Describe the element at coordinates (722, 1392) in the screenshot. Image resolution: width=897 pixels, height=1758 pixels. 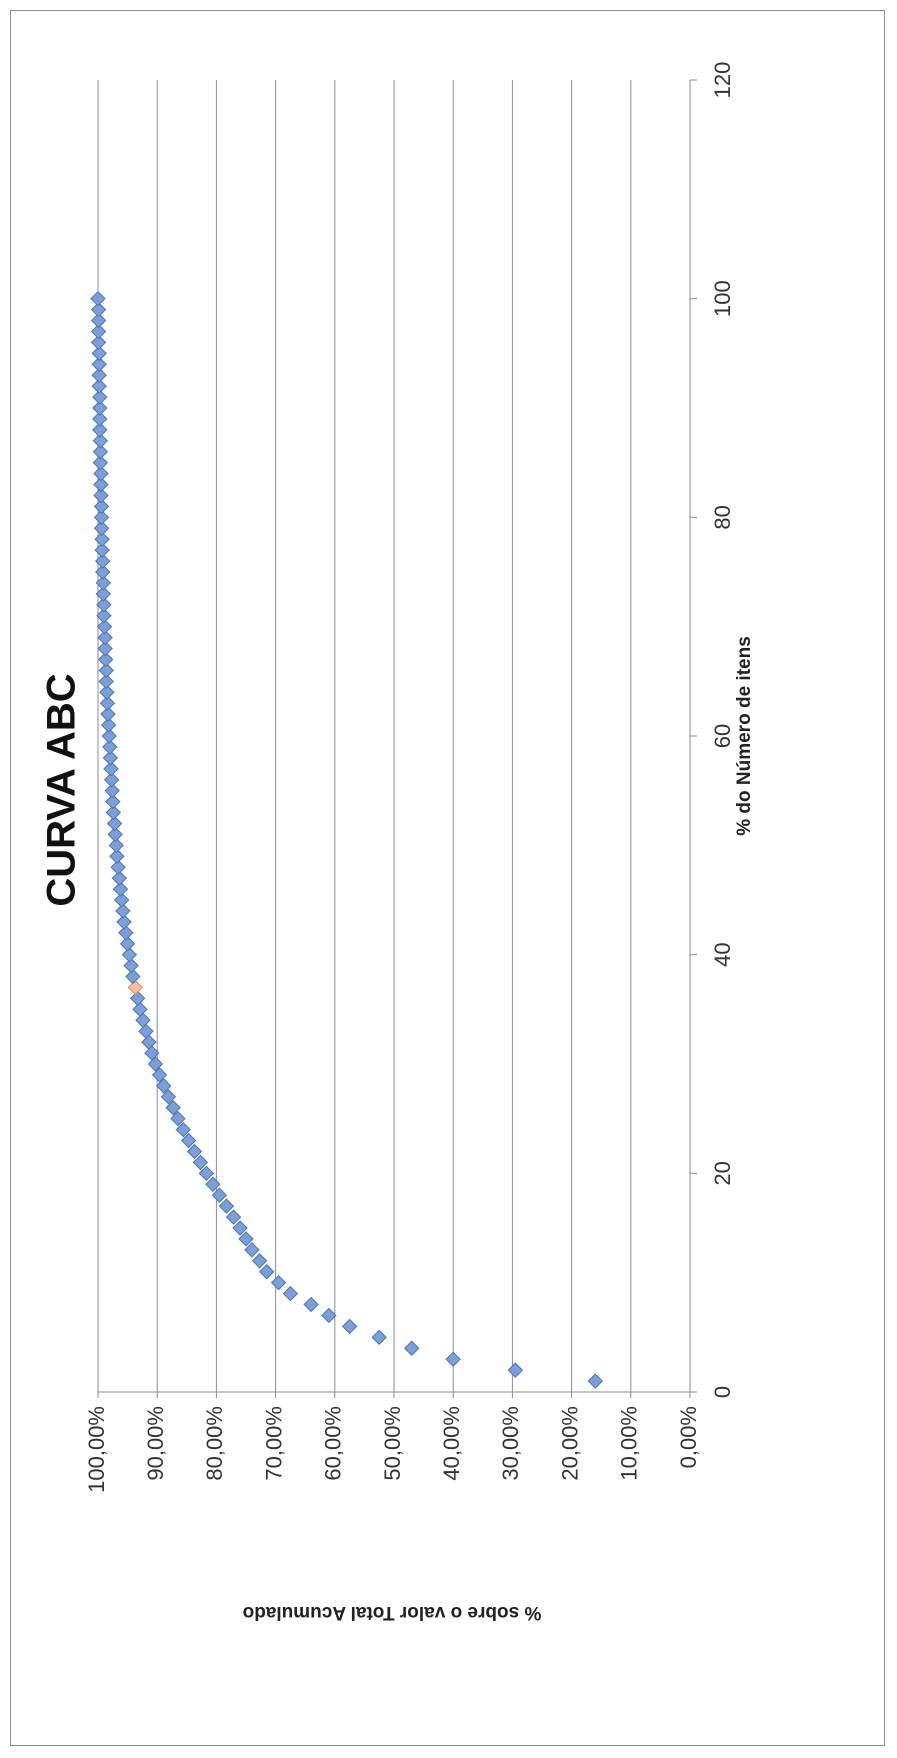
I see `x-tick-label: 0` at that location.